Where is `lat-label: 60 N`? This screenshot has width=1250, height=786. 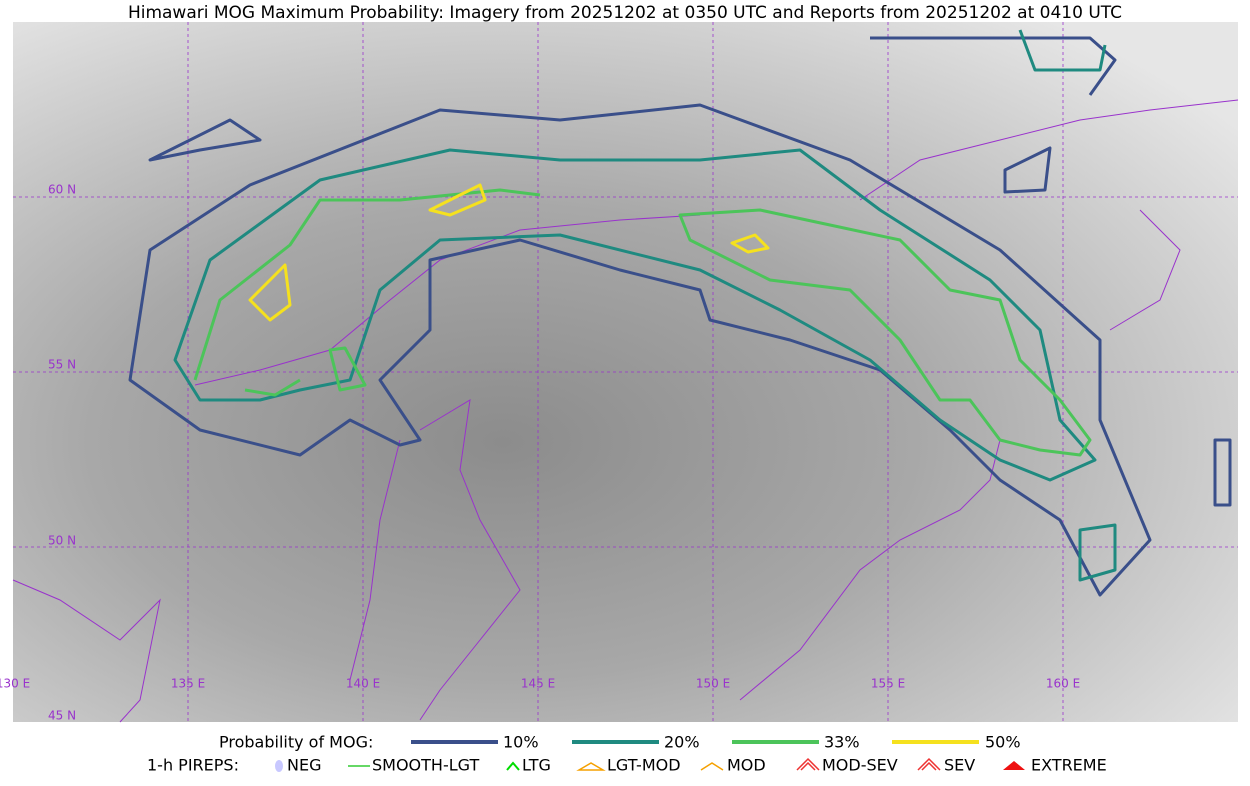
lat-label: 60 N is located at coordinates (62, 190).